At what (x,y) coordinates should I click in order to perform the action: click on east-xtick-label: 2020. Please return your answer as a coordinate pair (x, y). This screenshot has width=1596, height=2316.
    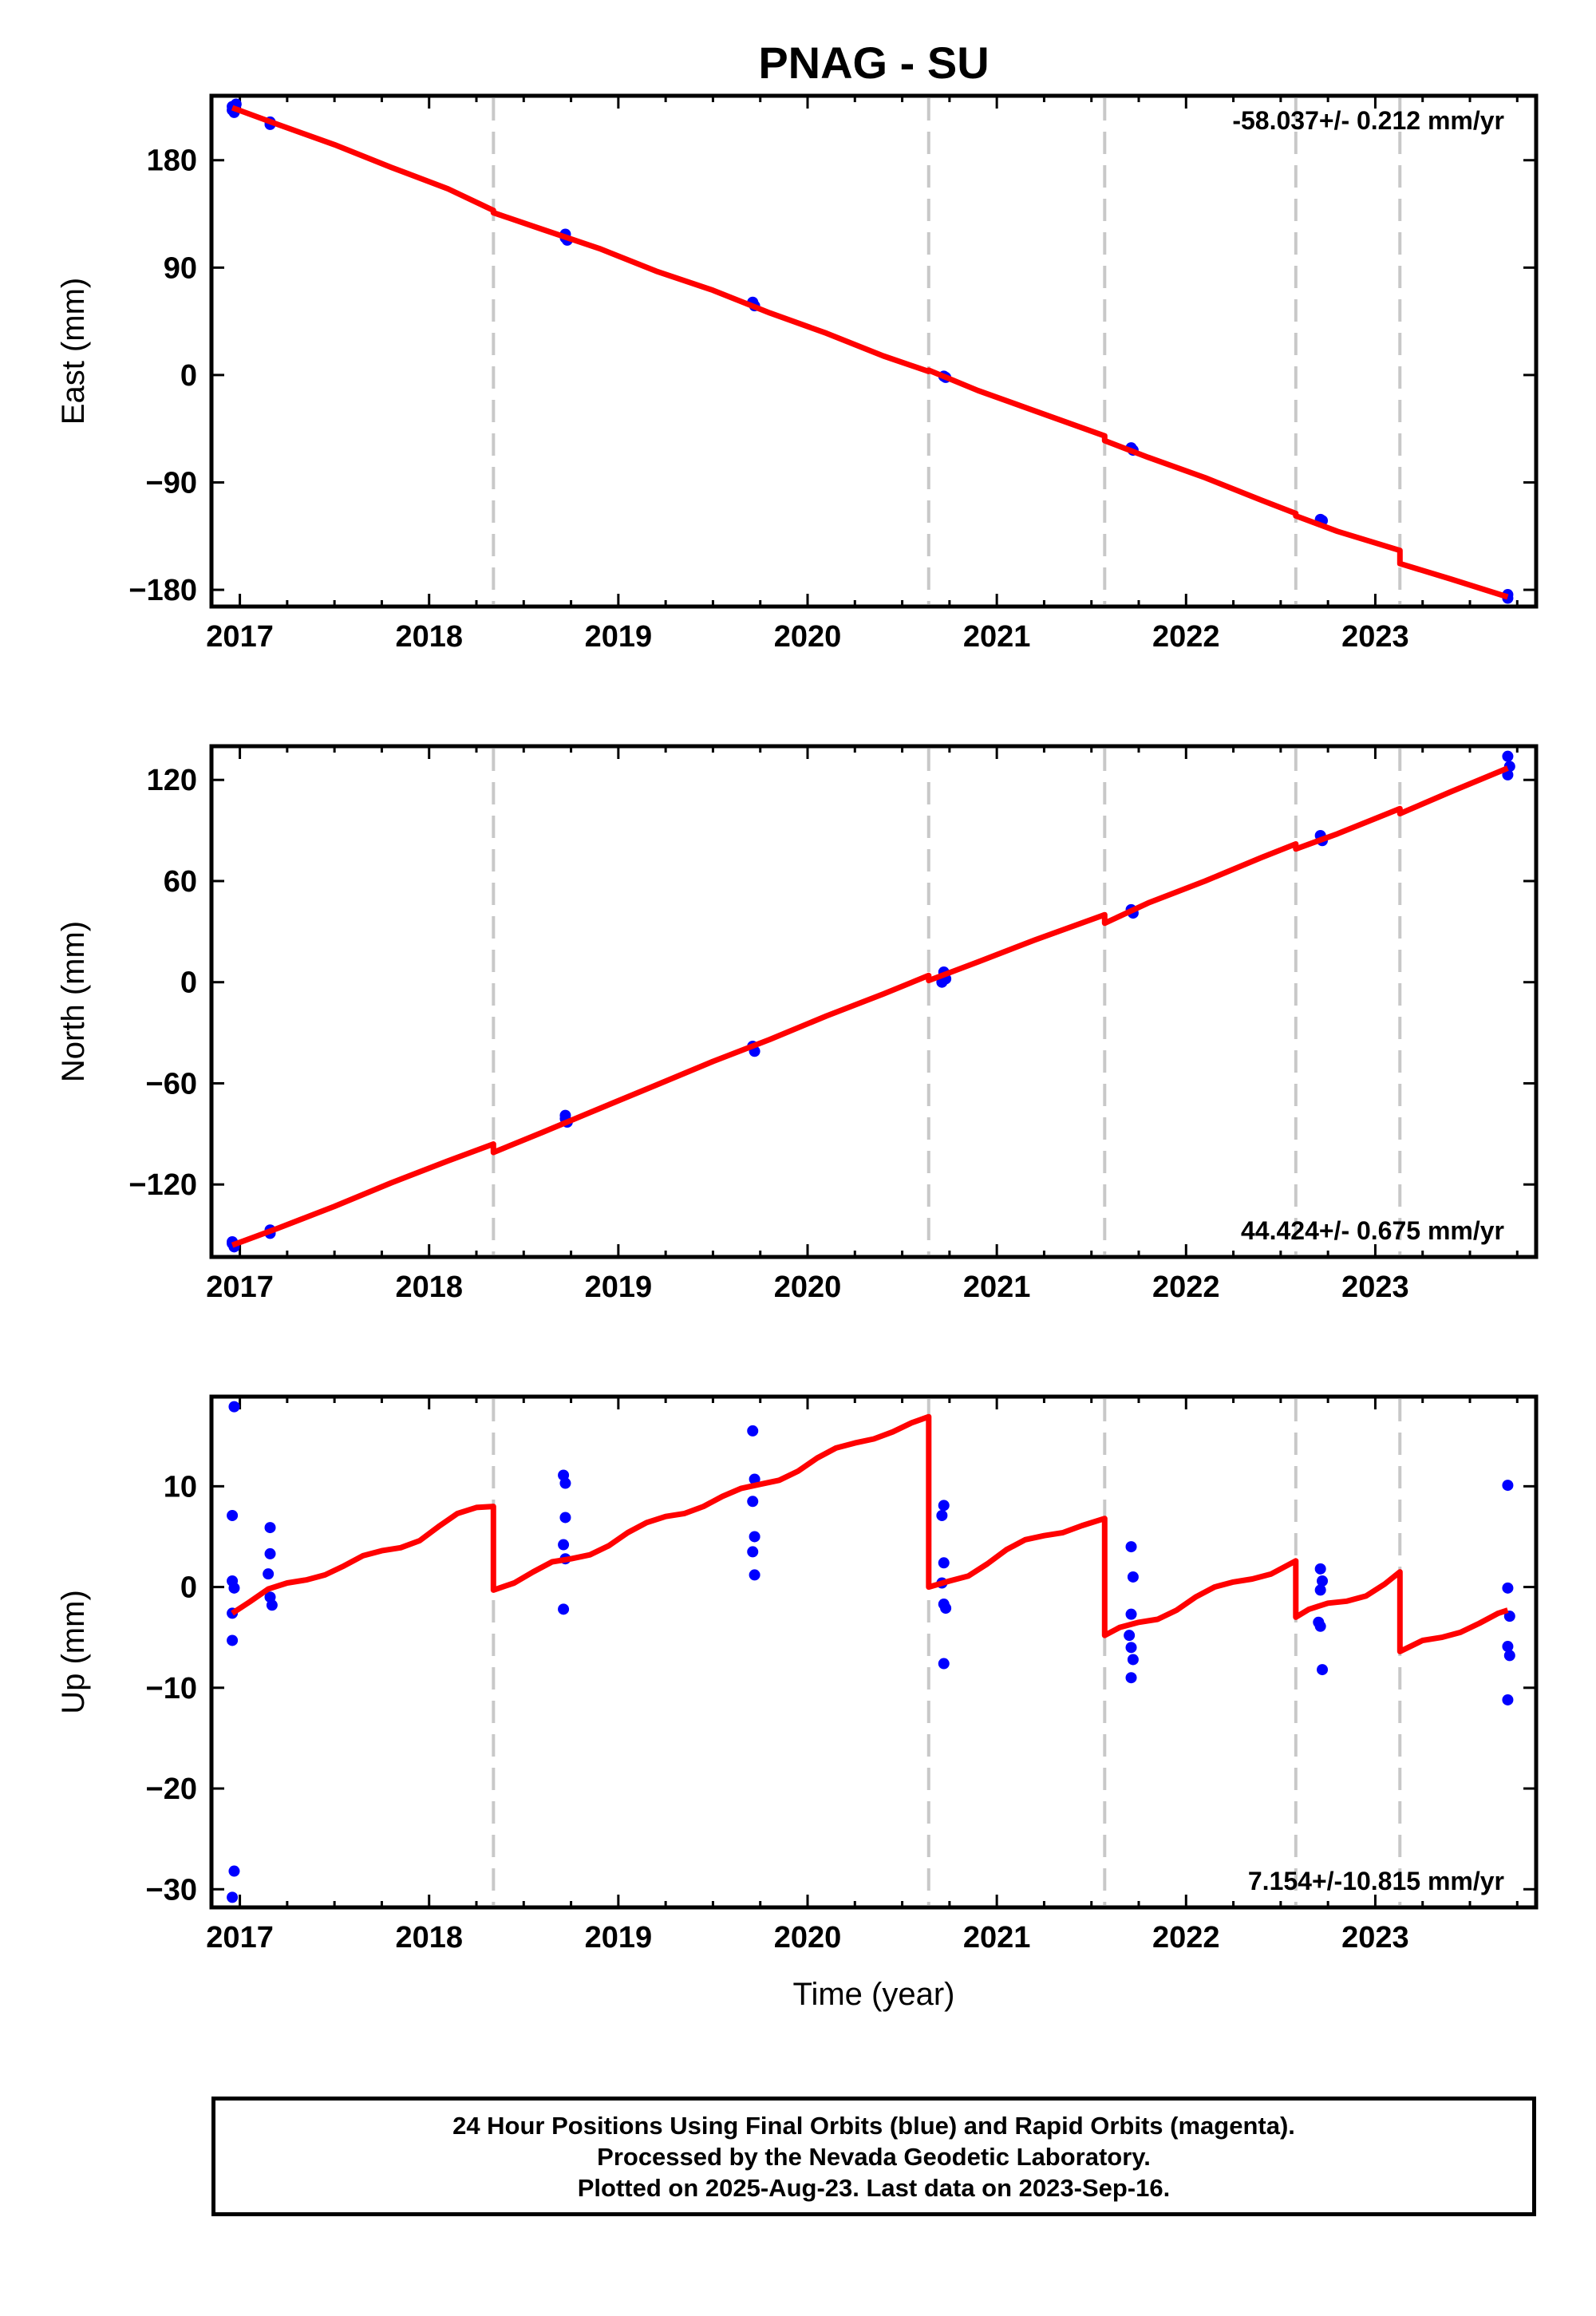
    Looking at the image, I should click on (808, 637).